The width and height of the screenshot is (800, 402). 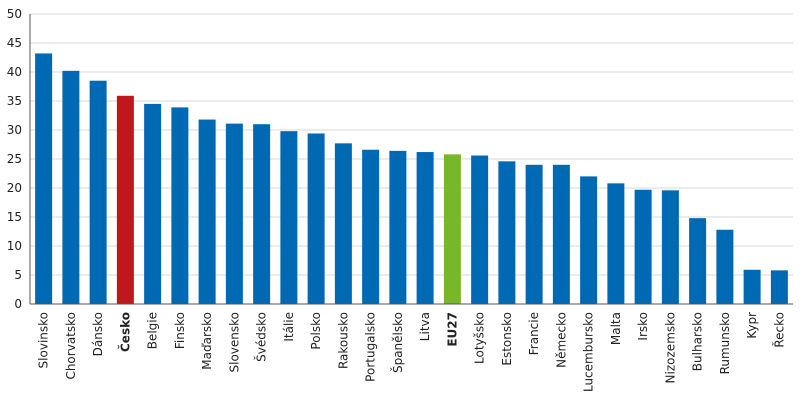 What do you see at coordinates (98, 334) in the screenshot?
I see `x-category-label: Dánsko` at bounding box center [98, 334].